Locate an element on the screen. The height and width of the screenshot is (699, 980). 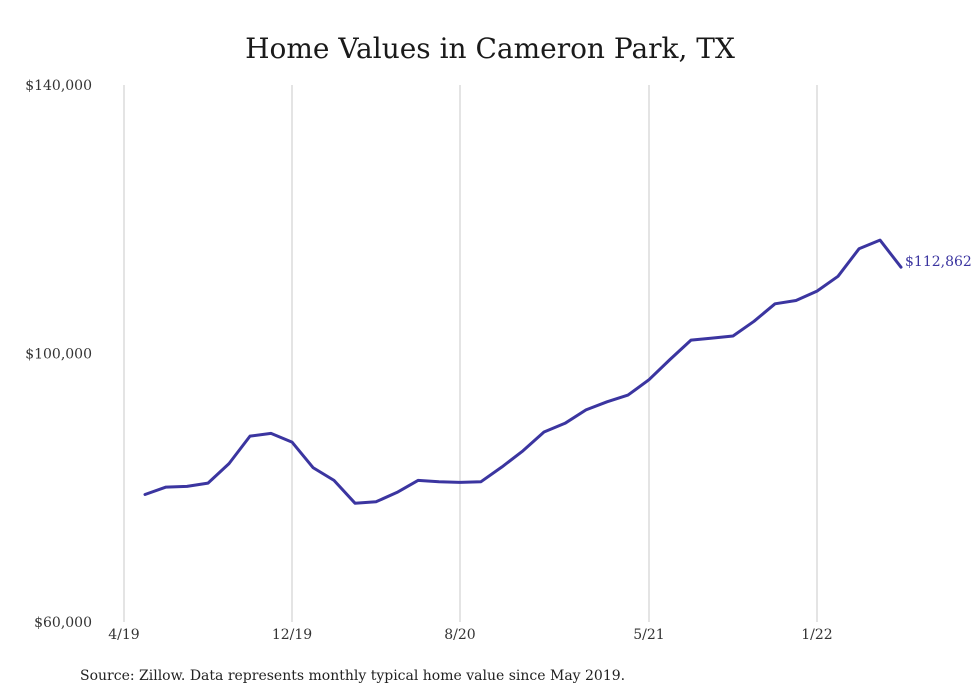
x-tick-label: 4/19 is located at coordinates (123, 635).